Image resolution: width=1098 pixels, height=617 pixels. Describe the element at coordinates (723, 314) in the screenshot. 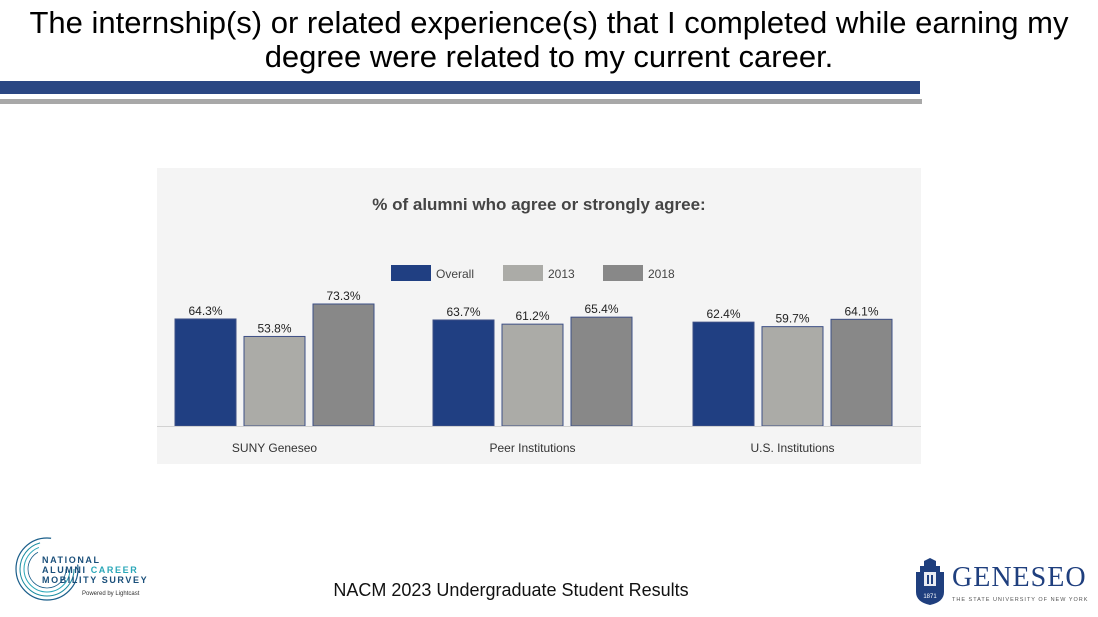

I see `data-label-overall-3: 62.4%` at that location.